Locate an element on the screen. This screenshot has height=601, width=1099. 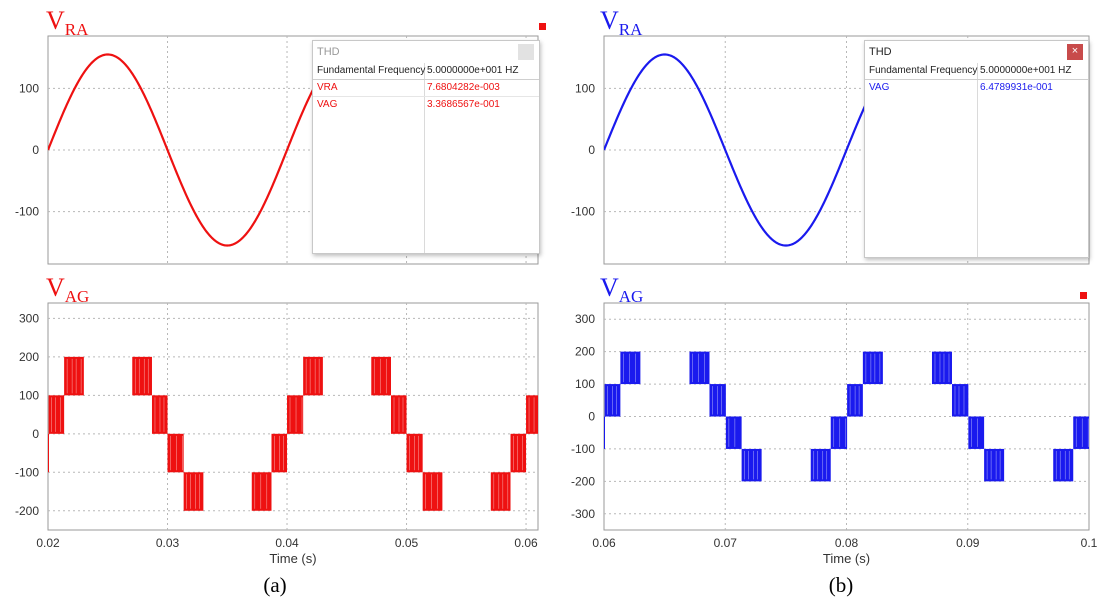
caption-b: (b) is located at coordinates (841, 585).